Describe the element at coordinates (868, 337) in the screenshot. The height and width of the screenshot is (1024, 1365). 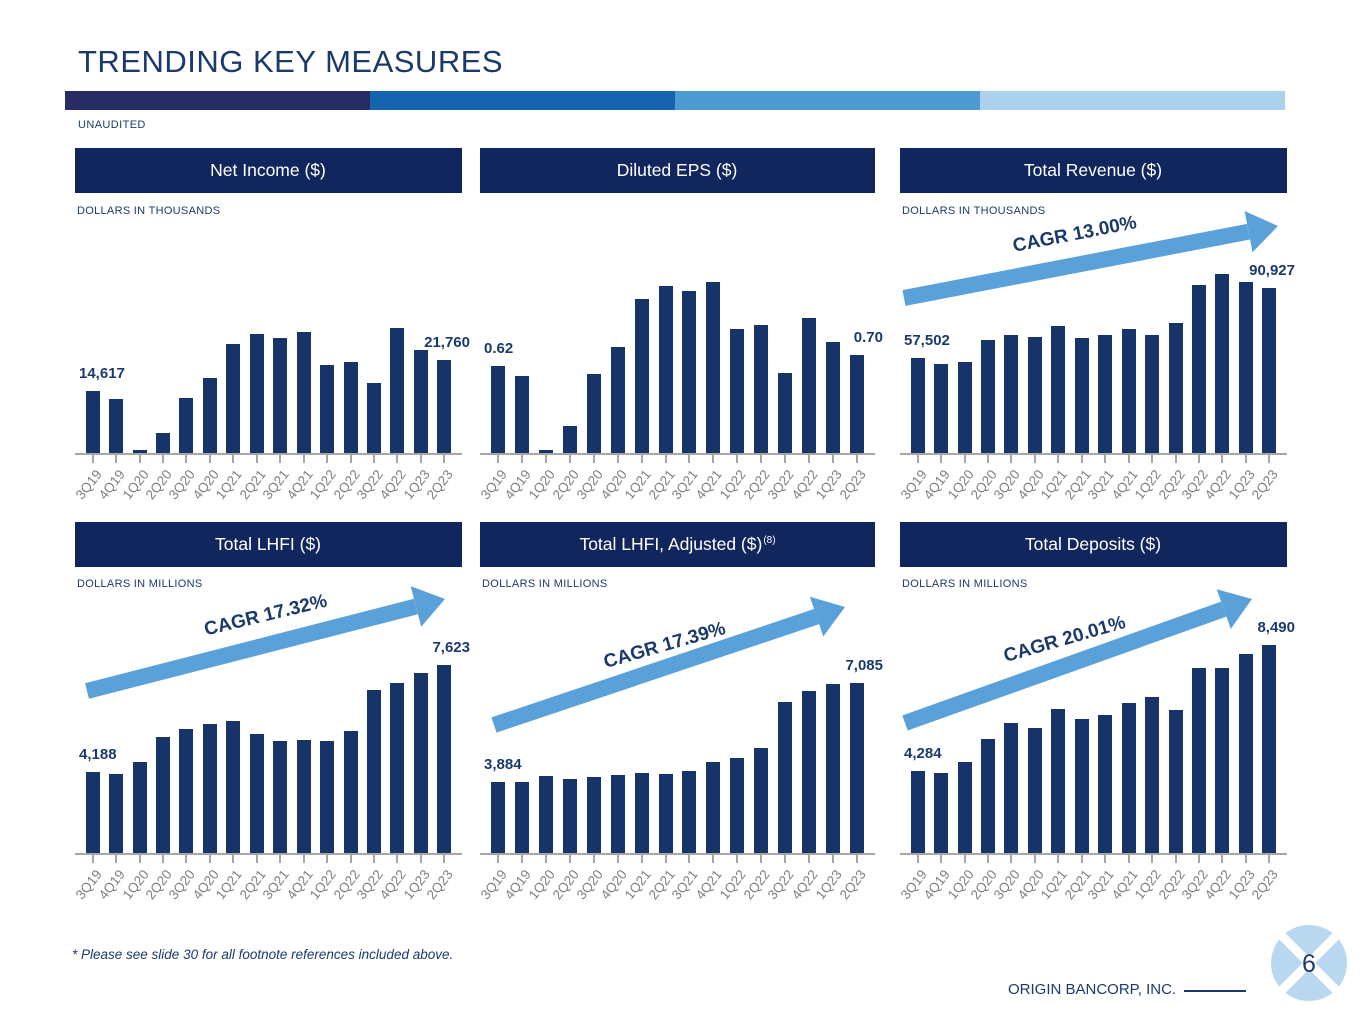
I see `last-value-label: 0.70` at that location.